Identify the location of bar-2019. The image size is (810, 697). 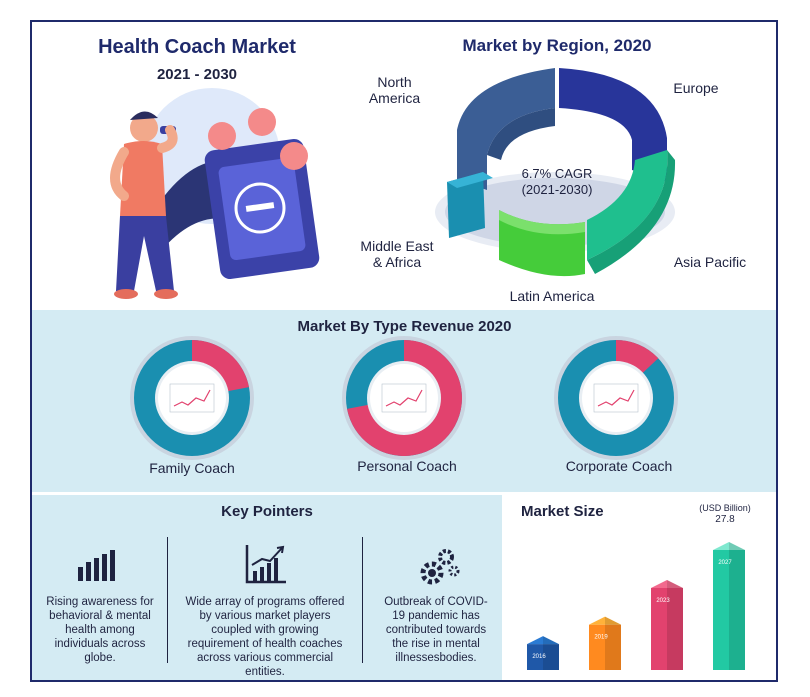
(605, 647).